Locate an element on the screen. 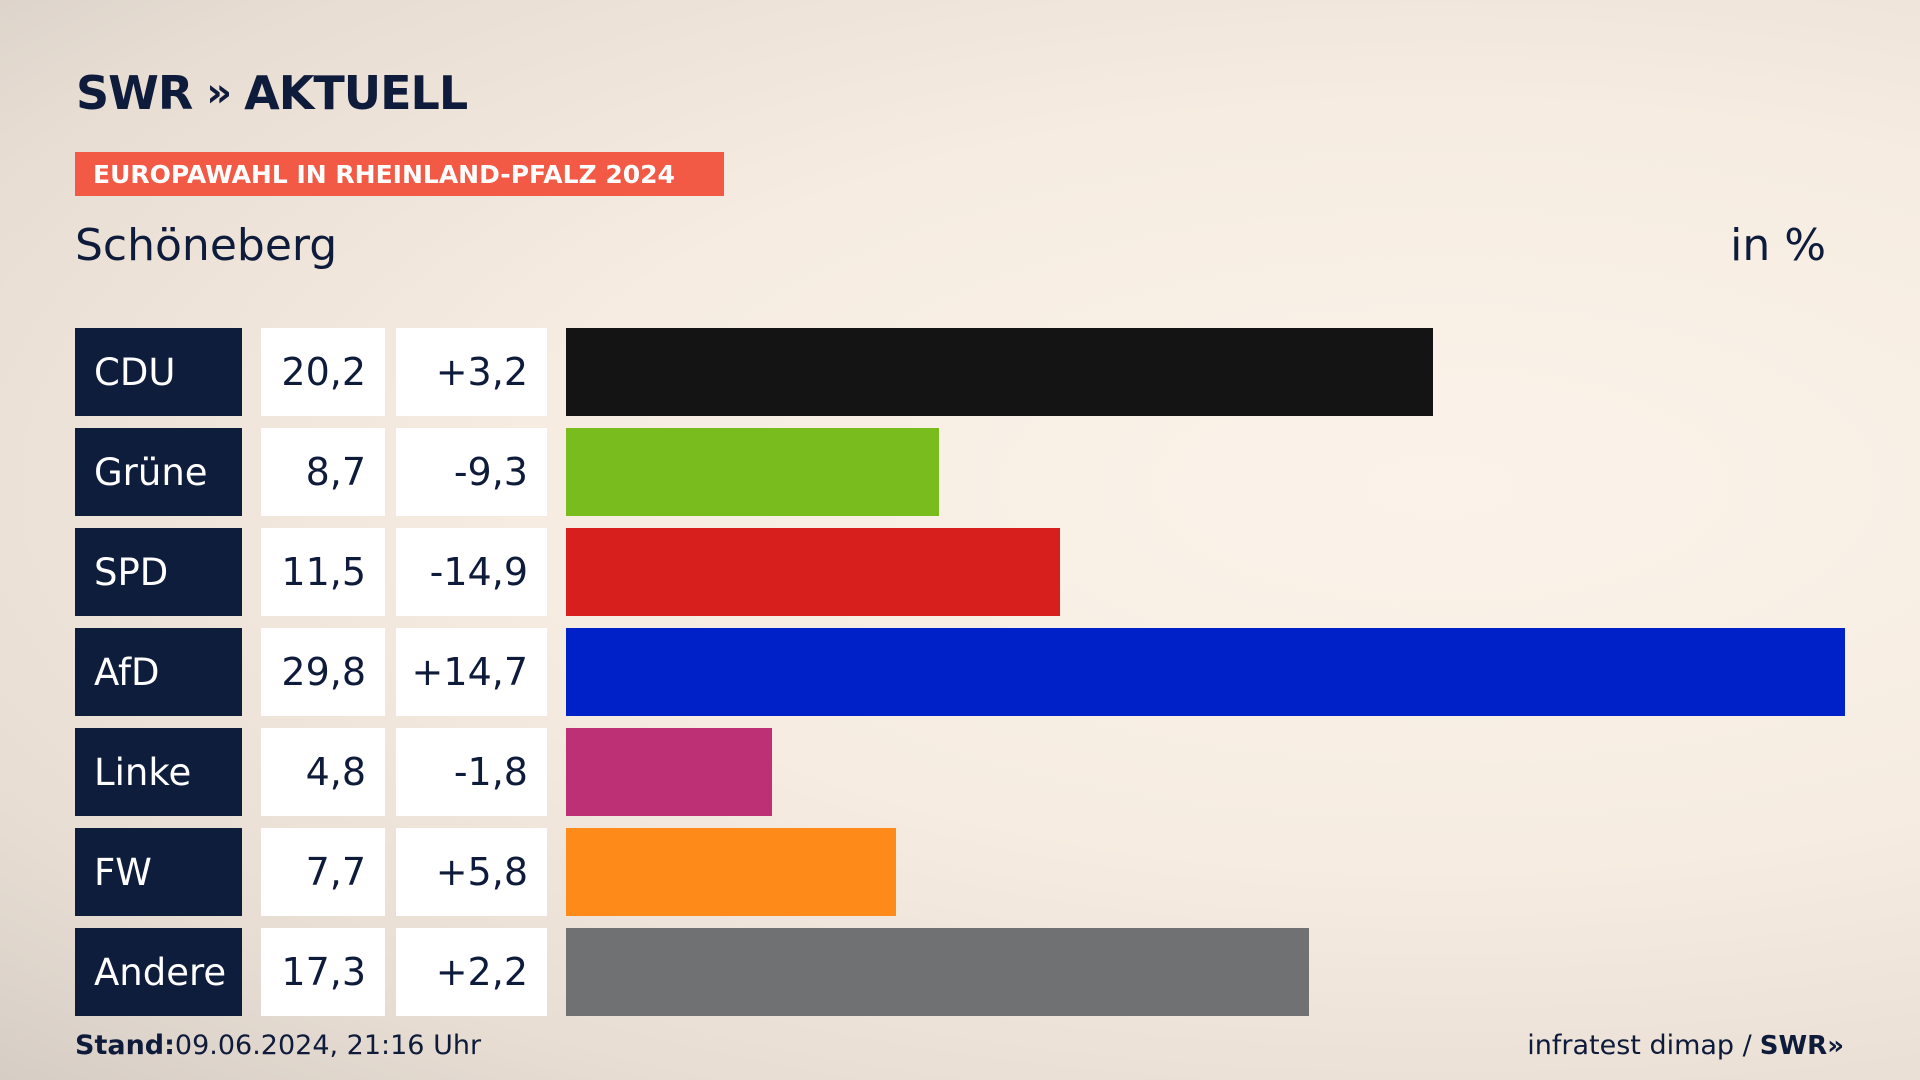 The image size is (1920, 1080). stand-value: 09.06.2024, 21:16 Uhr is located at coordinates (328, 1045).